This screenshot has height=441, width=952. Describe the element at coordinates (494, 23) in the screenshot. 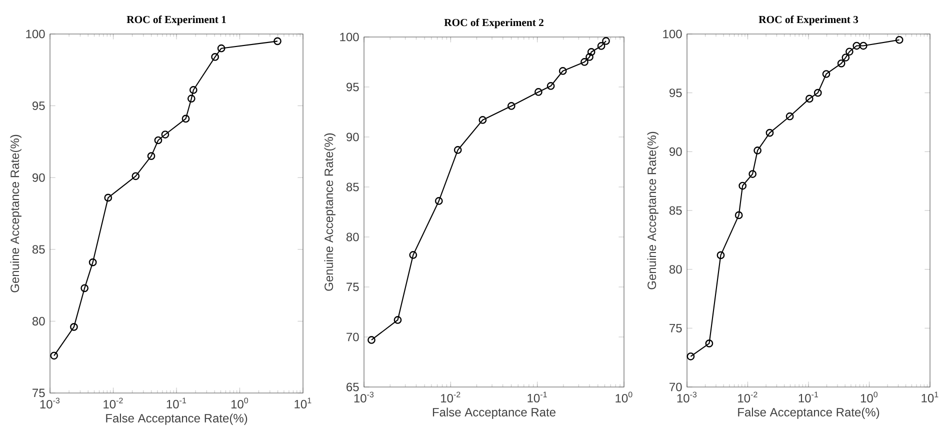

I see `chart-title: ROC of Experiment 2` at that location.